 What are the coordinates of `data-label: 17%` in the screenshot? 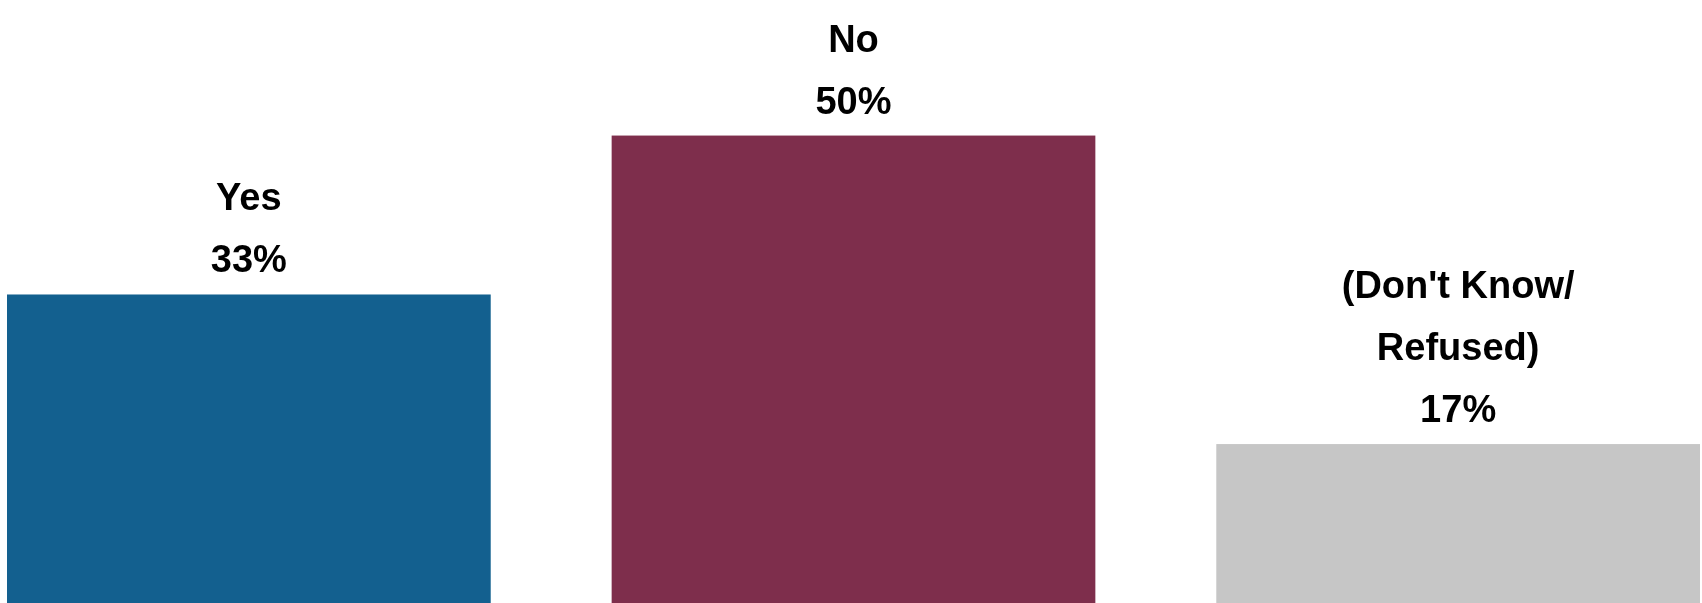 It's located at (1458, 409).